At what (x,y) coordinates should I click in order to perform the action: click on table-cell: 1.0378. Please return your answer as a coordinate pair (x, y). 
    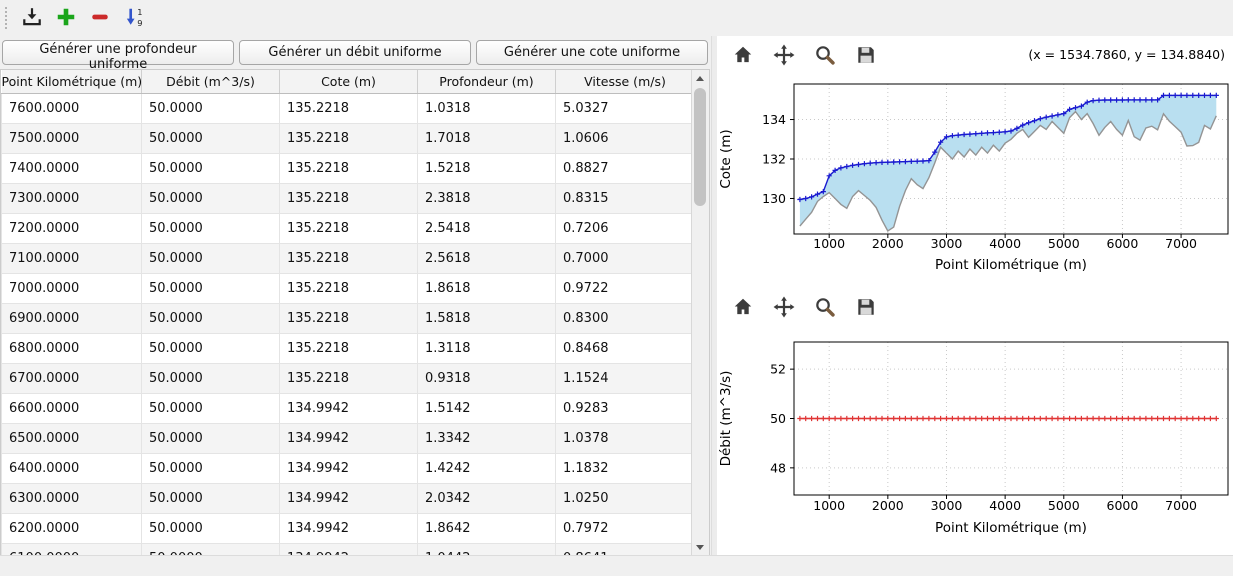
    Looking at the image, I should click on (625, 438).